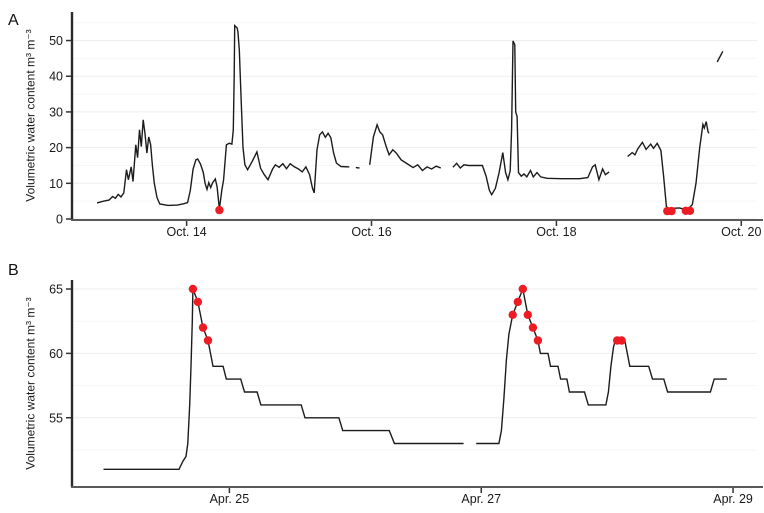 This screenshot has width=764, height=513. What do you see at coordinates (56, 77) in the screenshot?
I see `y-tick-label: 40` at bounding box center [56, 77].